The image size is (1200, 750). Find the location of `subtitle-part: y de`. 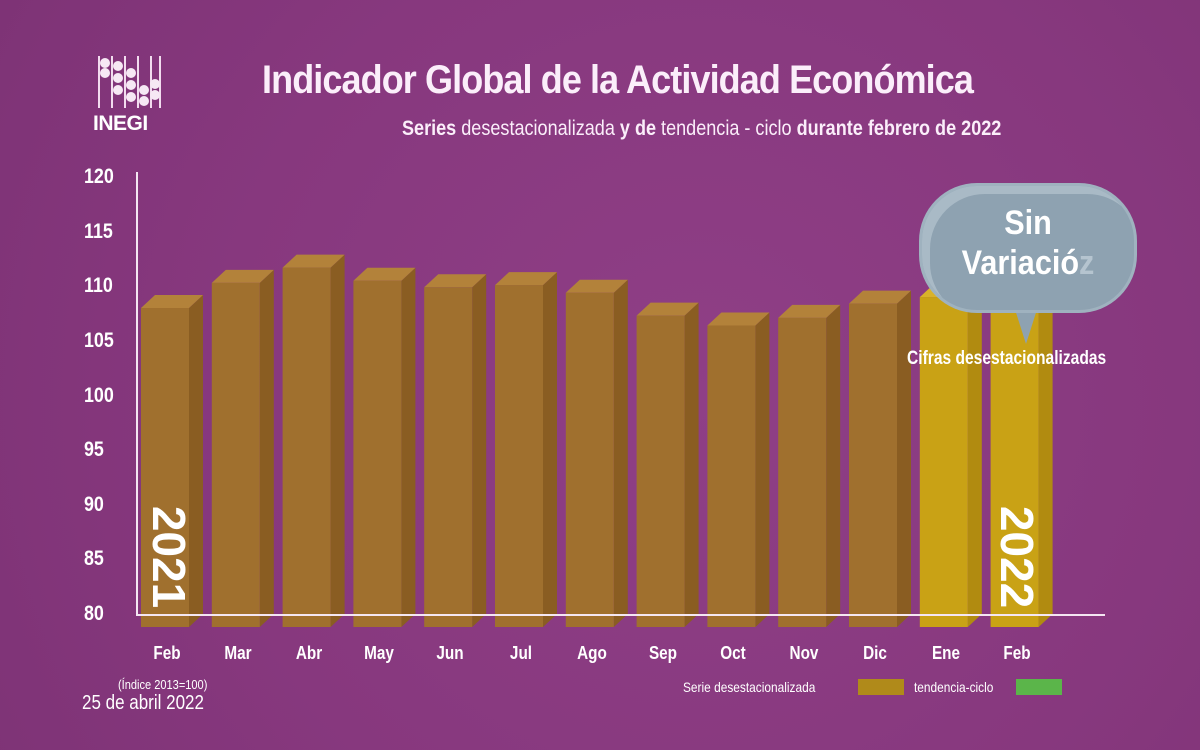

subtitle-part: y de is located at coordinates (638, 128).